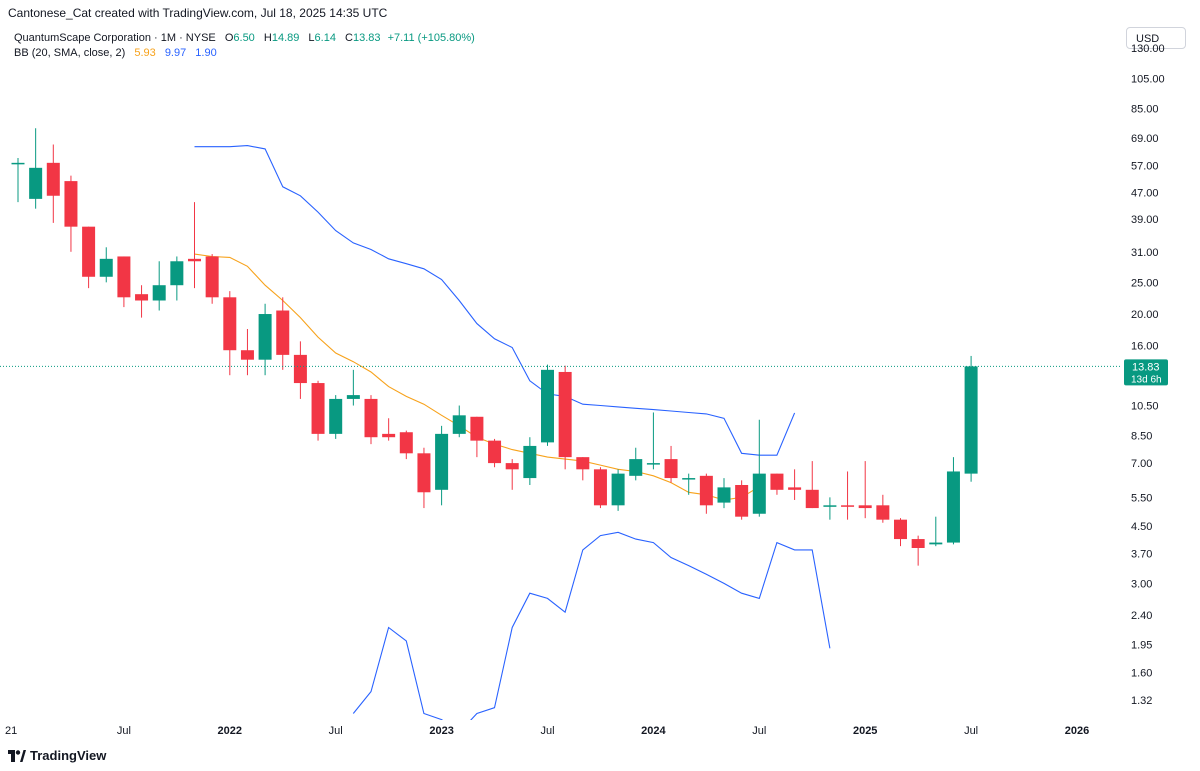 The width and height of the screenshot is (1200, 771). What do you see at coordinates (1141, 701) in the screenshot?
I see `price-axis-label: 1.32` at bounding box center [1141, 701].